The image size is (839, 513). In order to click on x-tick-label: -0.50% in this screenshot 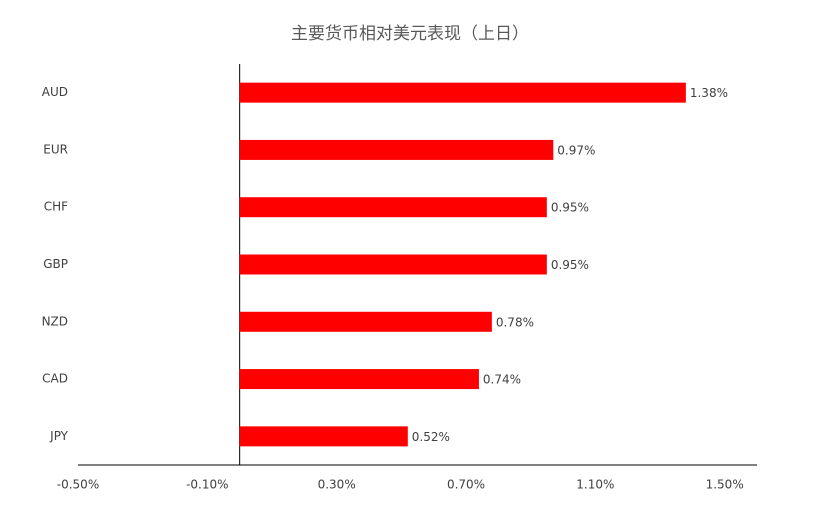, I will do `click(78, 485)`.